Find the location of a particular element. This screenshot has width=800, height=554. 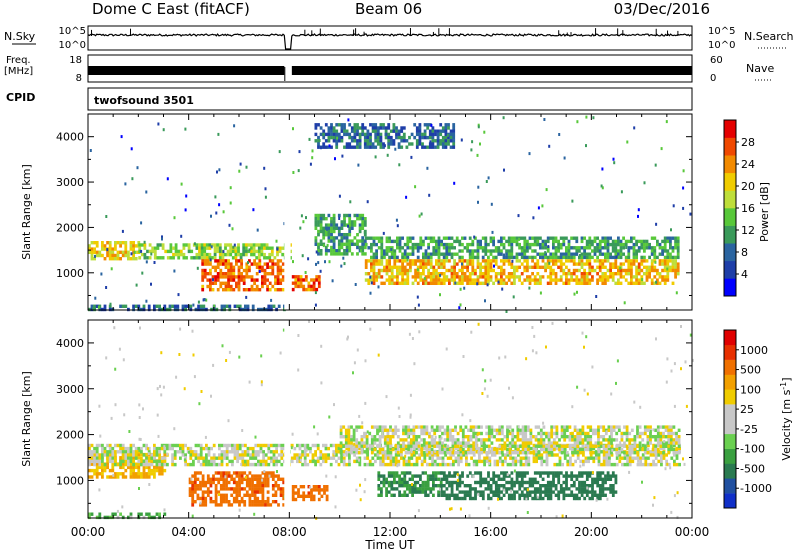

colorbar-segment is located at coordinates (730, 252).